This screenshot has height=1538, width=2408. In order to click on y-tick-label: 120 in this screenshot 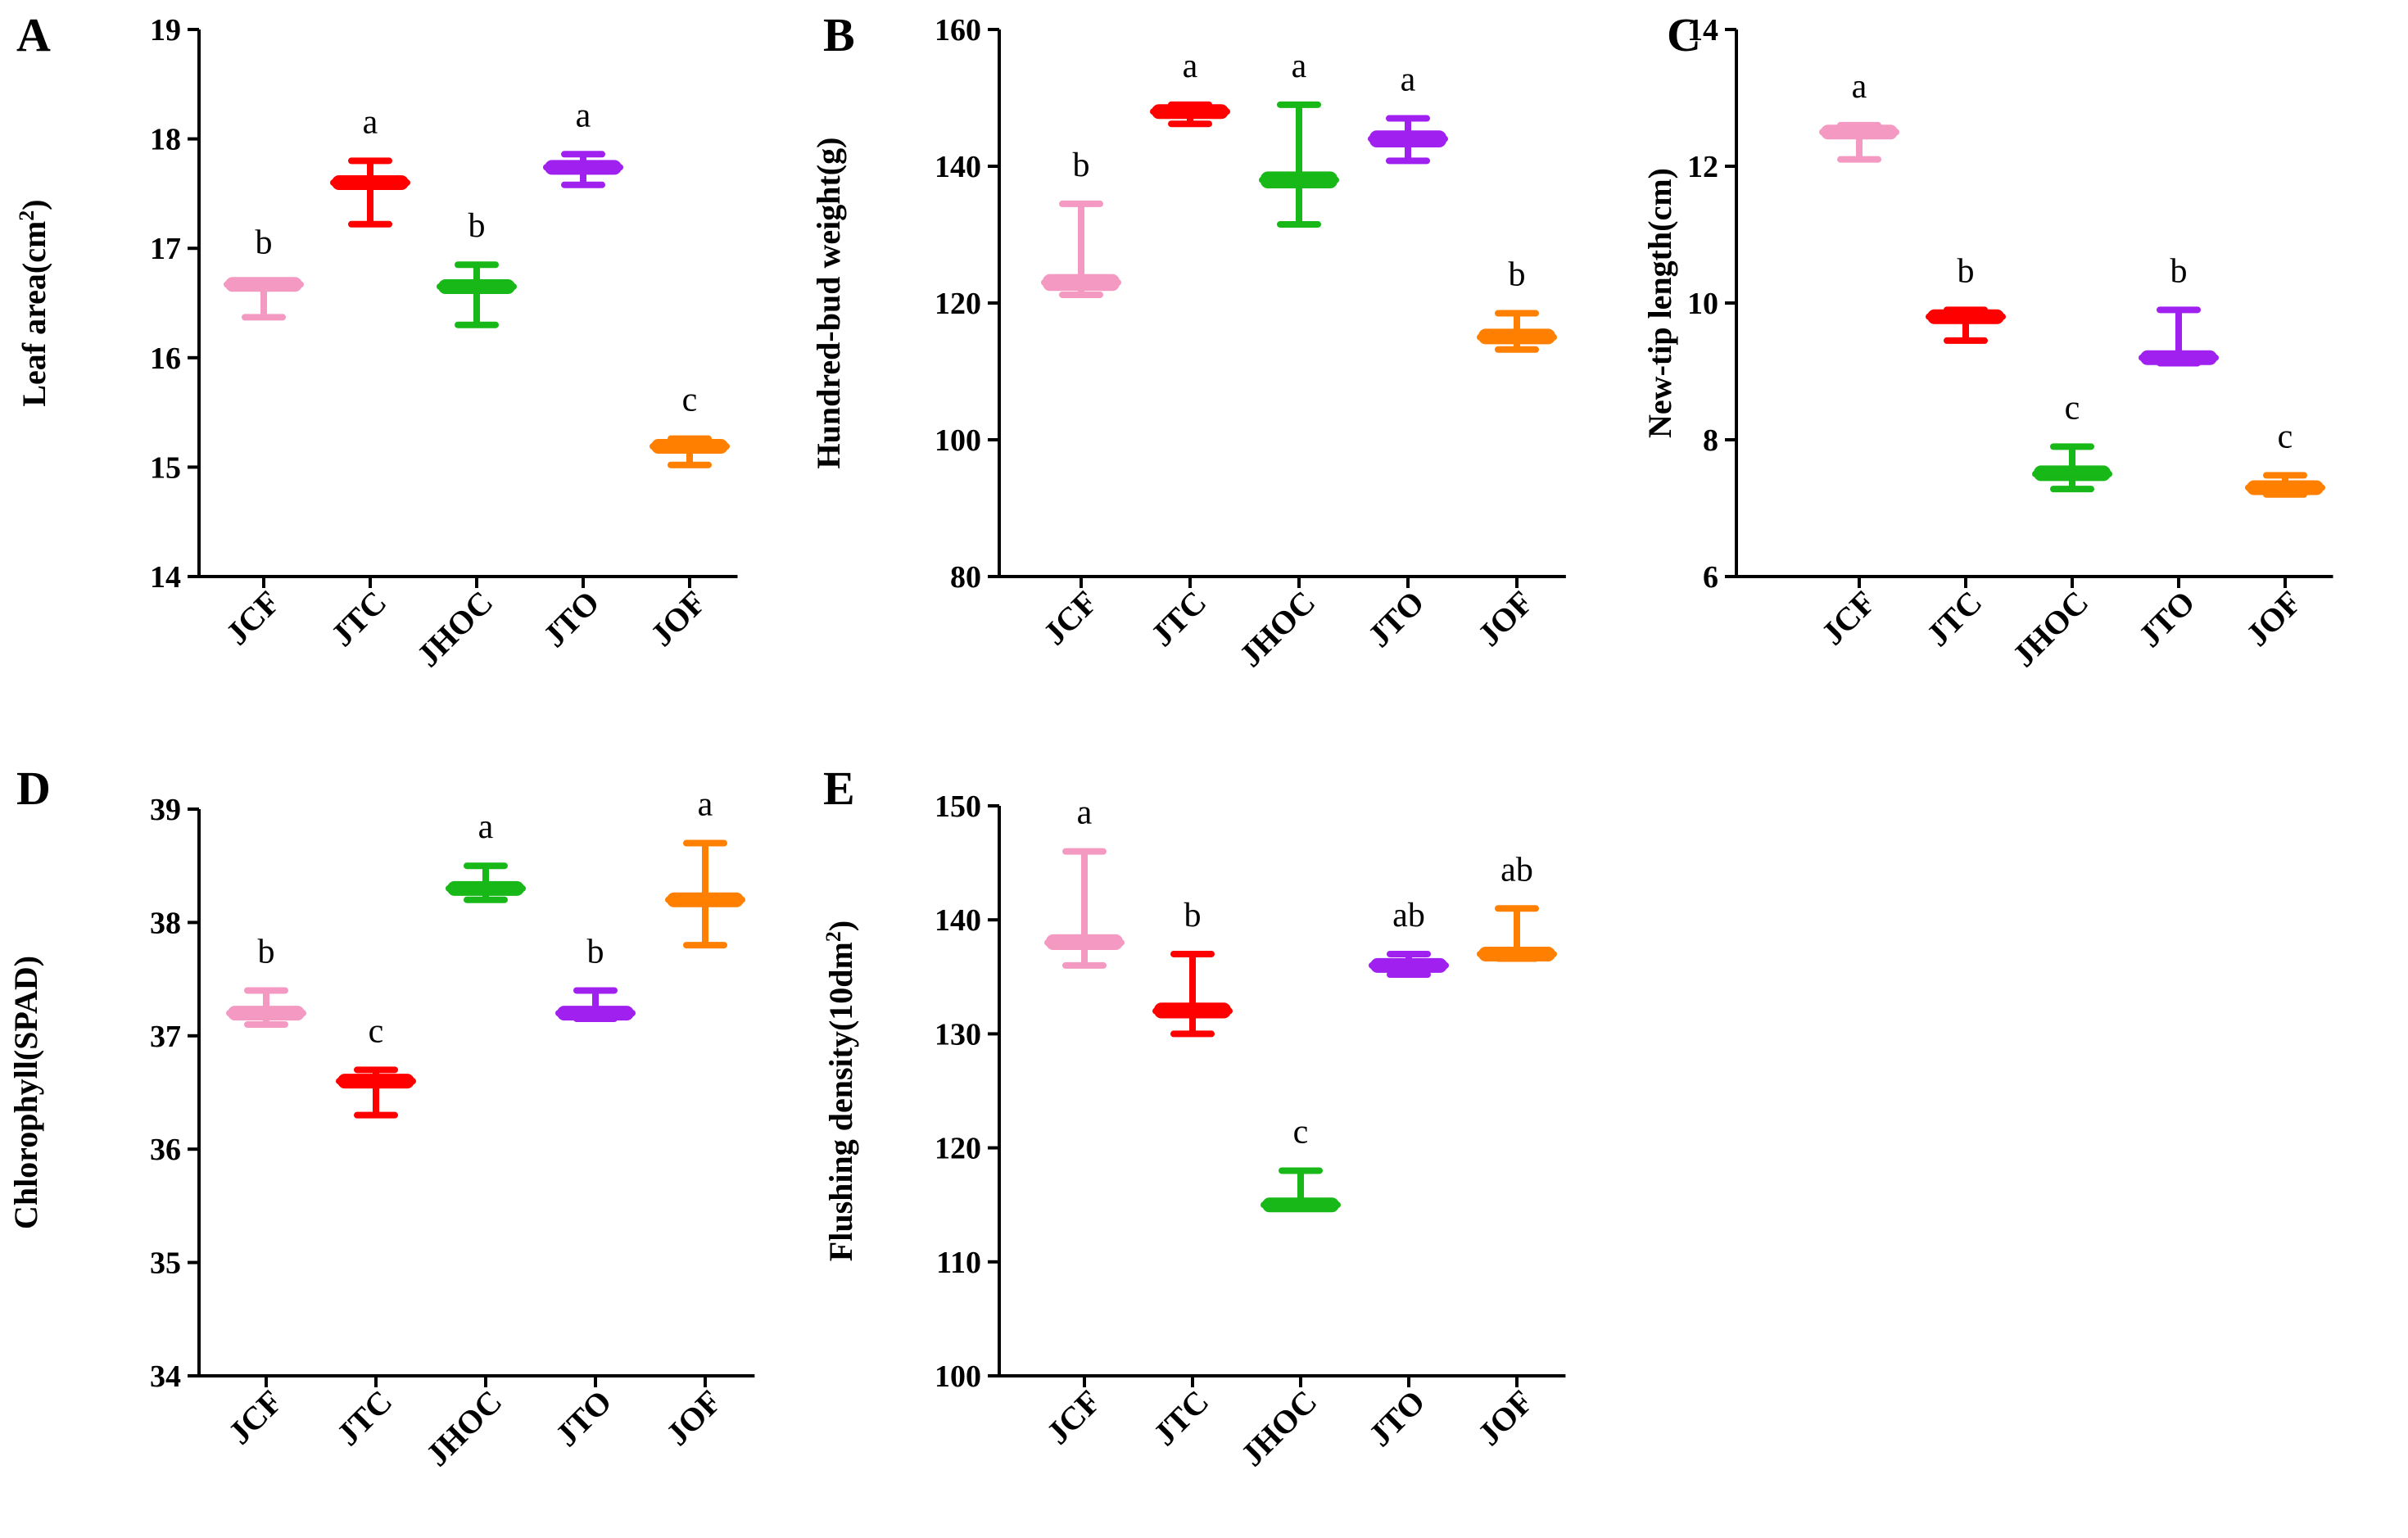, I will do `click(958, 1149)`.